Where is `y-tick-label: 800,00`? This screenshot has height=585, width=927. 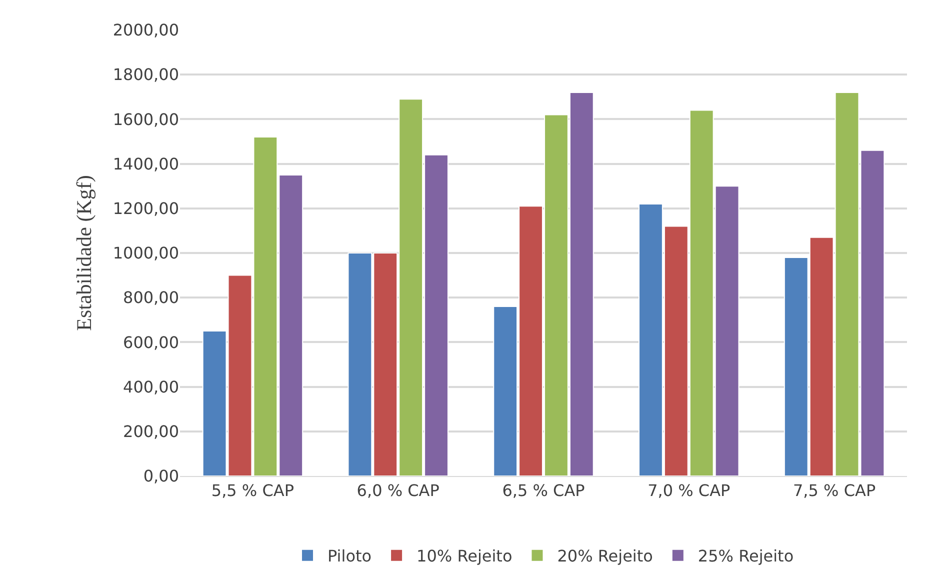
y-tick-label: 800,00 is located at coordinates (151, 298).